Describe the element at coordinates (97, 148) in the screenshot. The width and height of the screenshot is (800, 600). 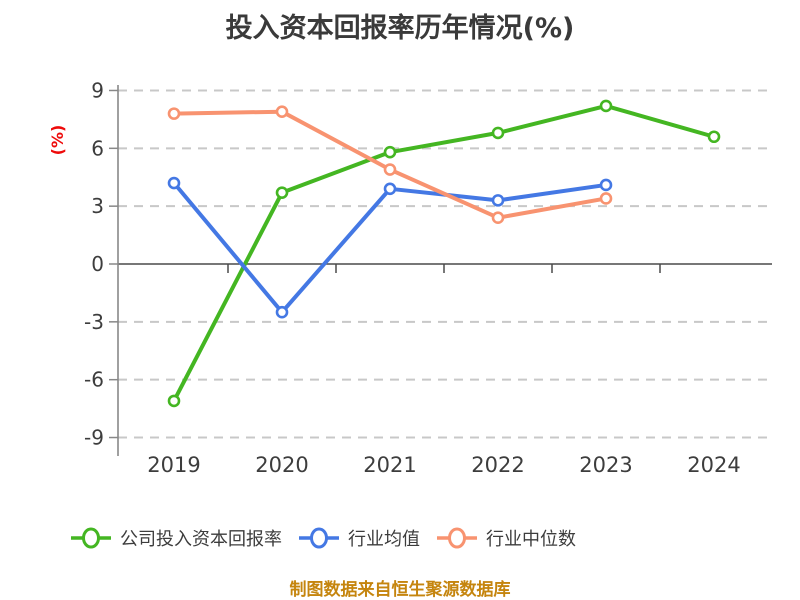
I see `y-tick-label: 6` at that location.